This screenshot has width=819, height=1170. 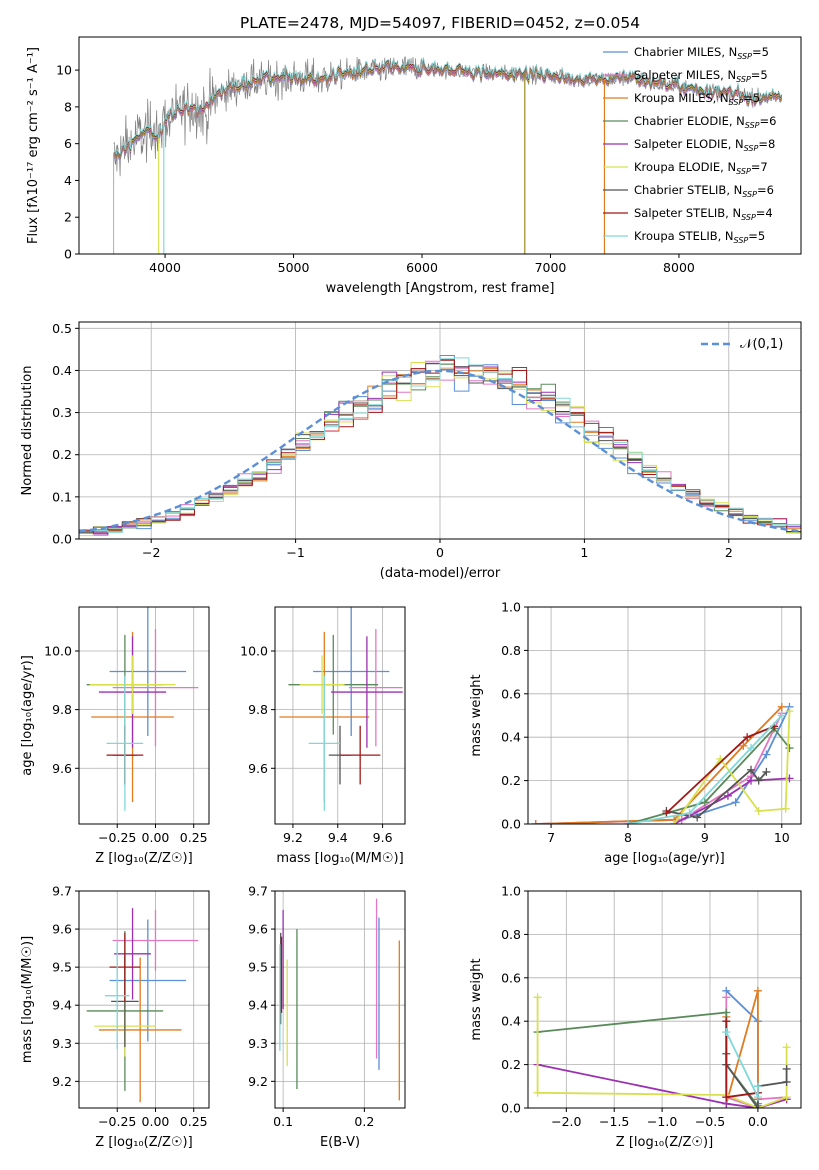 I want to click on y-tick-label: 0.6, so click(x=511, y=977).